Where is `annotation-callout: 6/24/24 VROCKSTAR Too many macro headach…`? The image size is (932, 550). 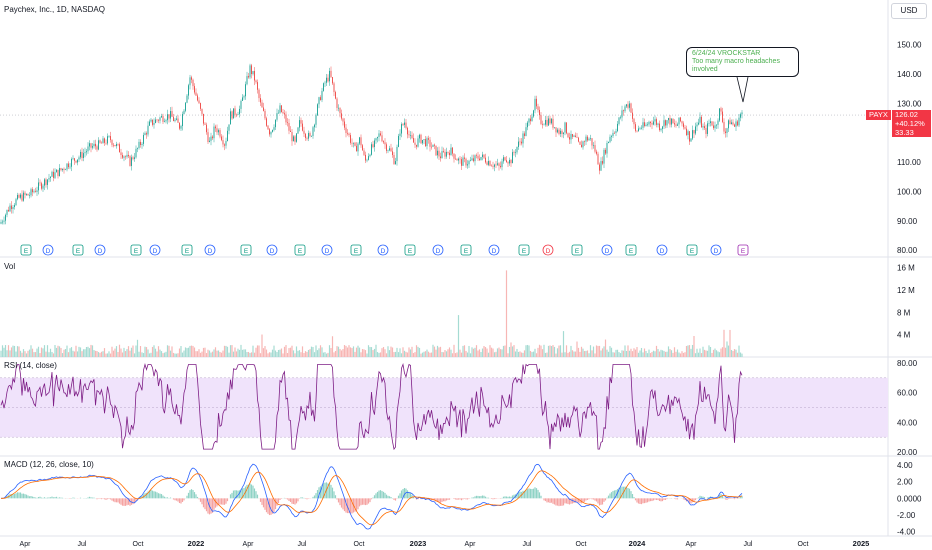
annotation-callout: 6/24/24 VROCKSTAR Too many macro headach… is located at coordinates (742, 62).